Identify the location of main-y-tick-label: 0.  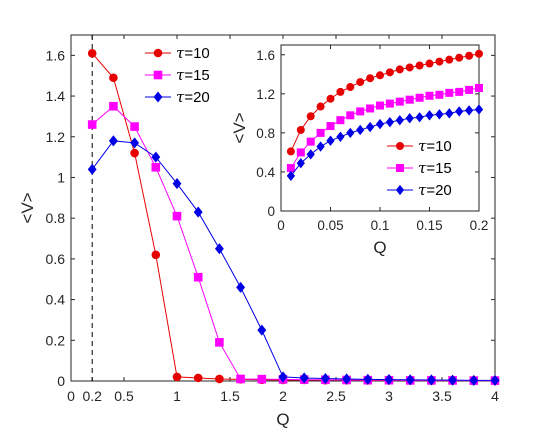
(61, 381).